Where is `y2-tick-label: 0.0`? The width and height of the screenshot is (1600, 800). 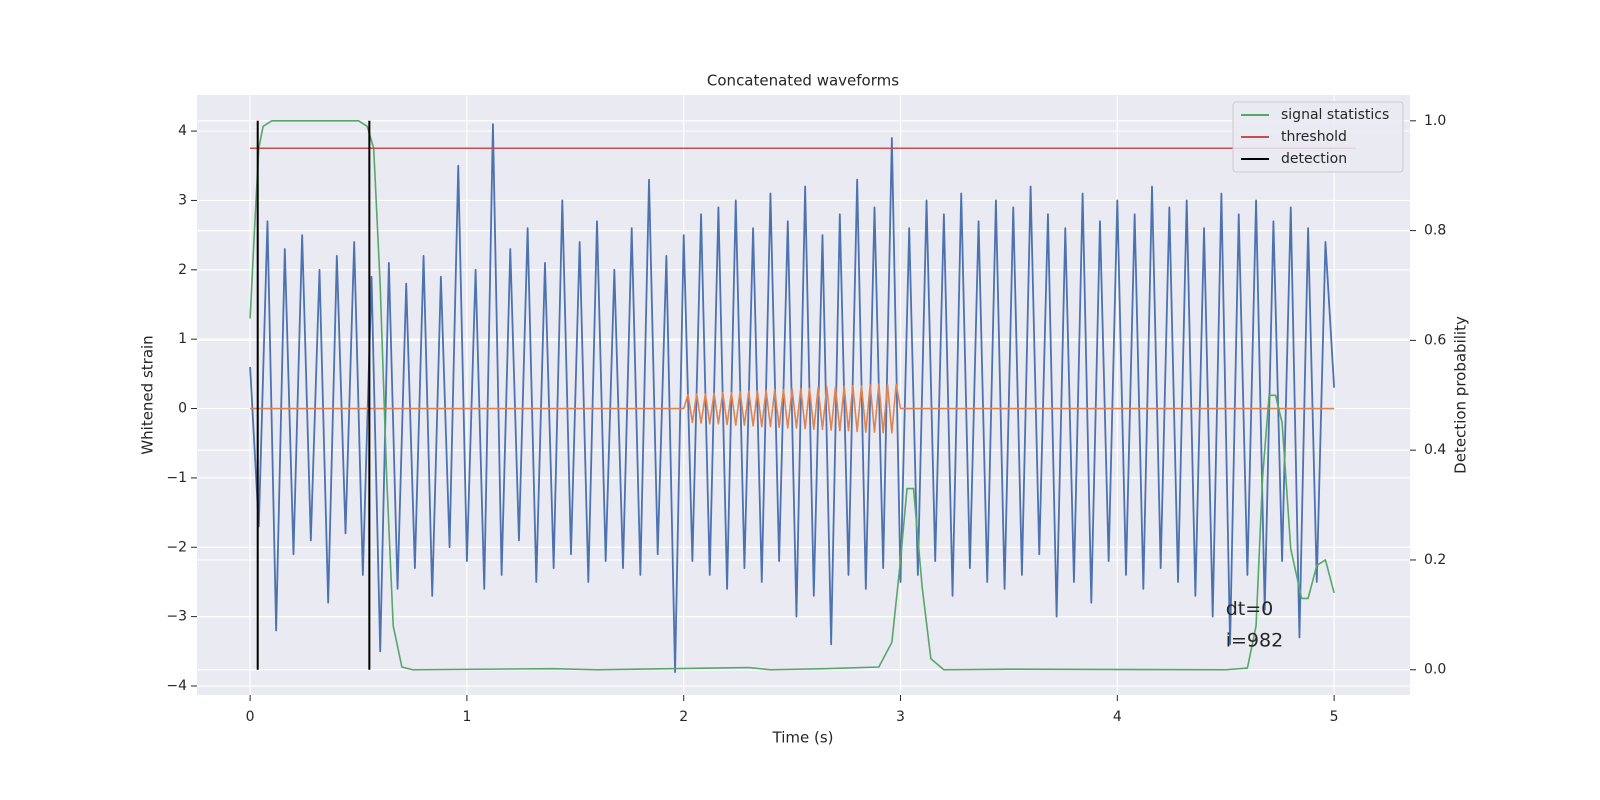
y2-tick-label: 0.0 is located at coordinates (1435, 670).